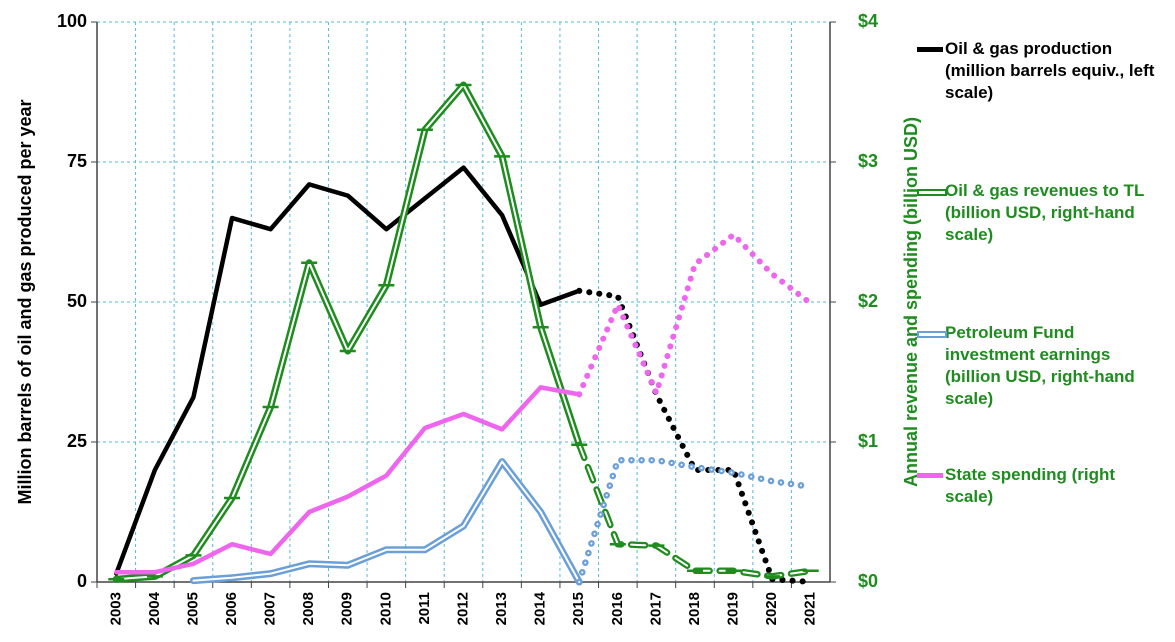 Image resolution: width=1175 pixels, height=642 pixels. Describe the element at coordinates (694, 608) in the screenshot. I see `x-tick-label: 2018` at that location.